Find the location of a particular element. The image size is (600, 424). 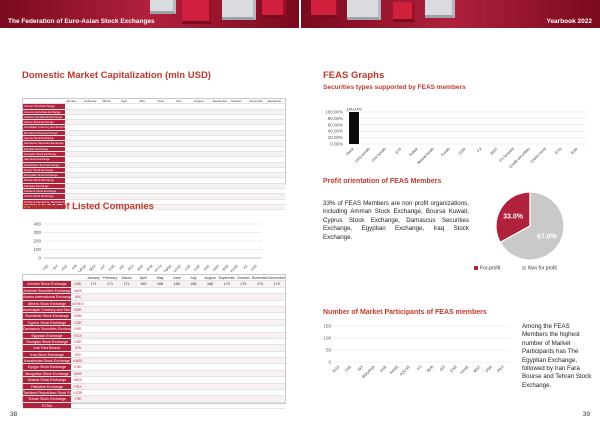

month-header: May is located at coordinates (160, 278).